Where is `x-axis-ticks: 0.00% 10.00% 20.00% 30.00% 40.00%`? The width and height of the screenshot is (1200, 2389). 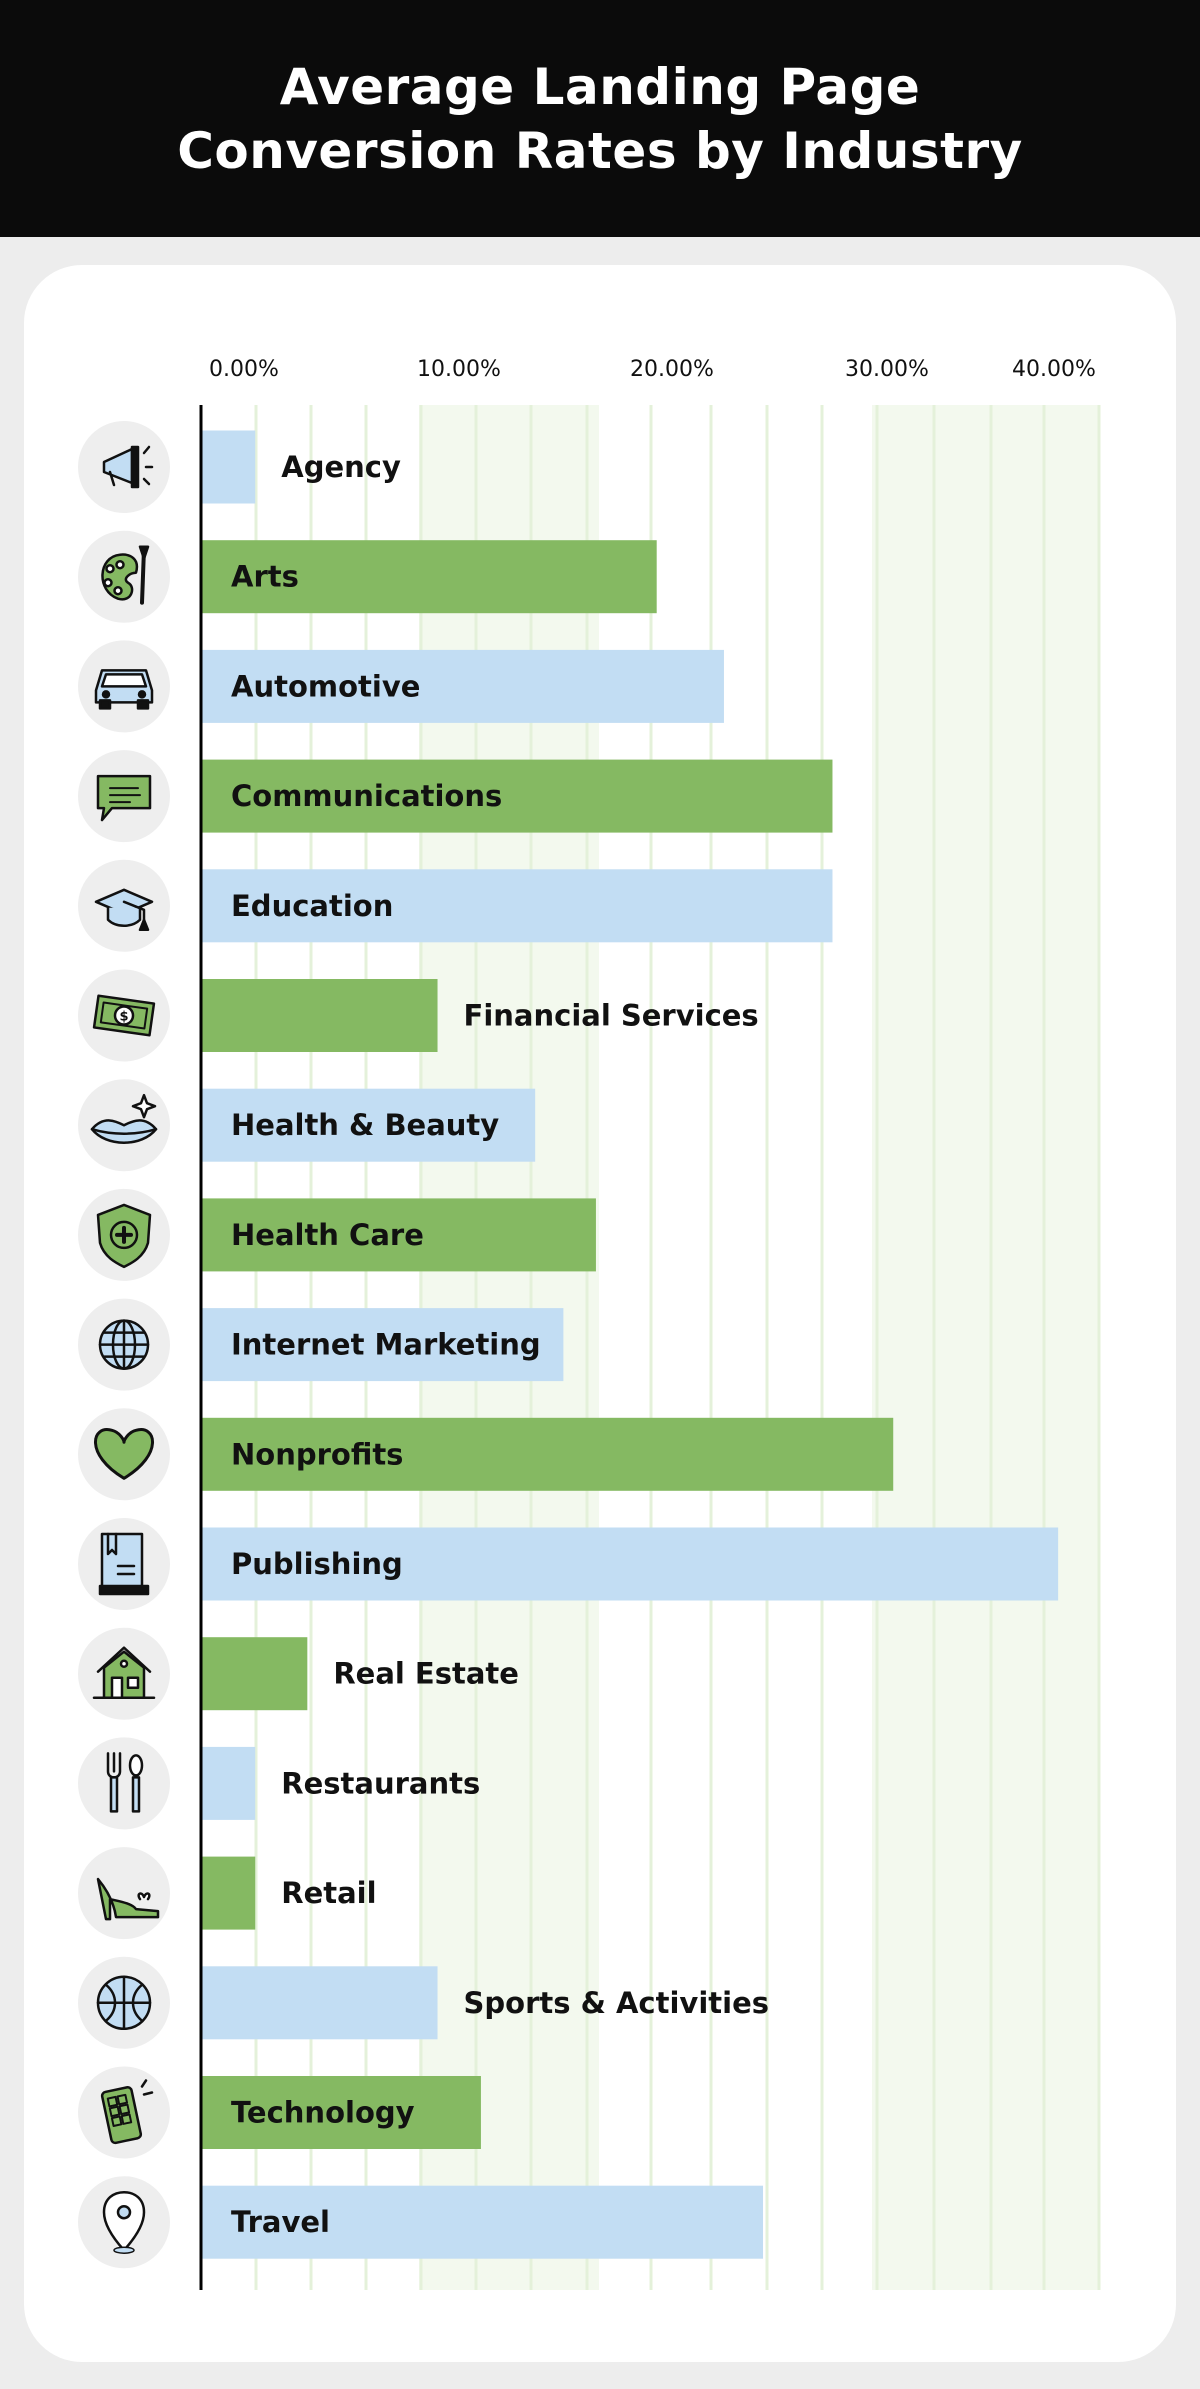 x-axis-ticks: 0.00% 10.00% 20.00% 30.00% 40.00% is located at coordinates (652, 369).